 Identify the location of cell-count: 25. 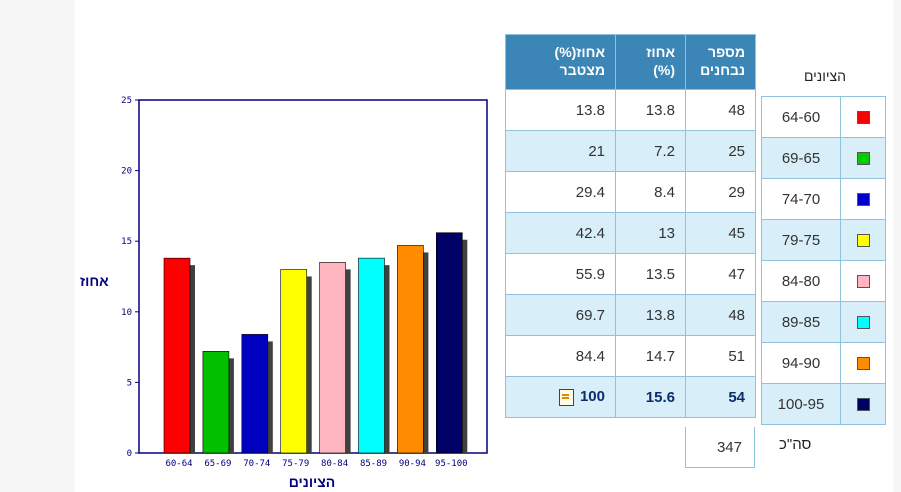
(720, 151).